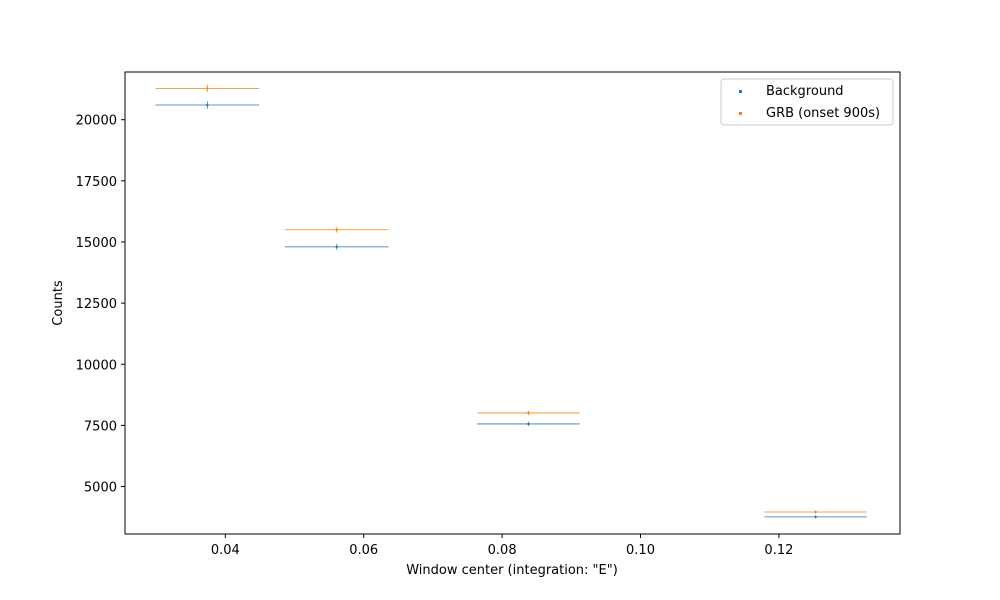 The width and height of the screenshot is (1000, 600). Describe the element at coordinates (96, 121) in the screenshot. I see `y-tick-label: 20000` at that location.